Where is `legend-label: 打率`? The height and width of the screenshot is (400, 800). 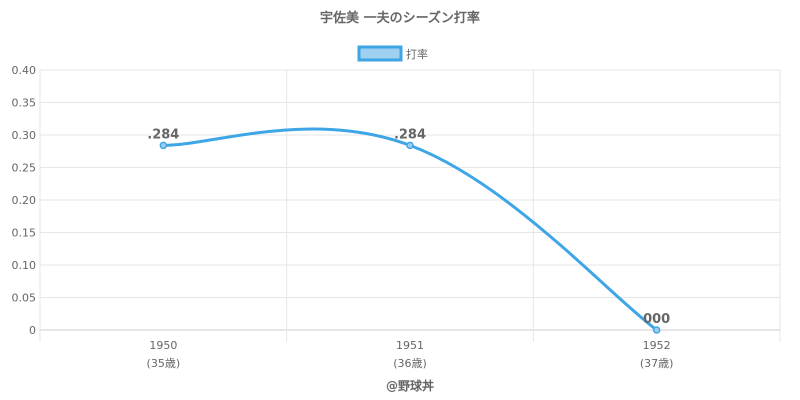
legend-label: 打率 is located at coordinates (417, 54).